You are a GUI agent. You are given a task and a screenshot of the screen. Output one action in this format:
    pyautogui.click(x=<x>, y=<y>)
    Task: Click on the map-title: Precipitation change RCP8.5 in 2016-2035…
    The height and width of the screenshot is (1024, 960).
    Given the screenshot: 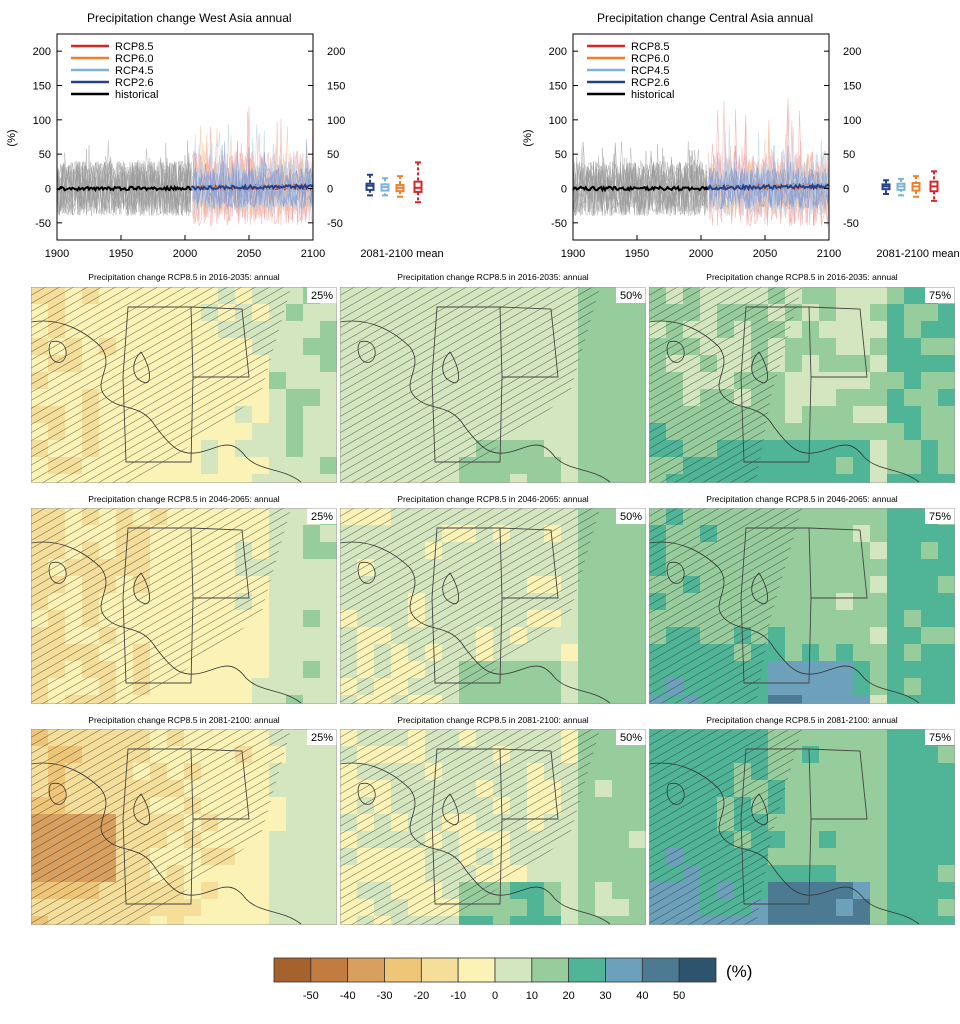 What is the action you would take?
    pyautogui.click(x=493, y=277)
    